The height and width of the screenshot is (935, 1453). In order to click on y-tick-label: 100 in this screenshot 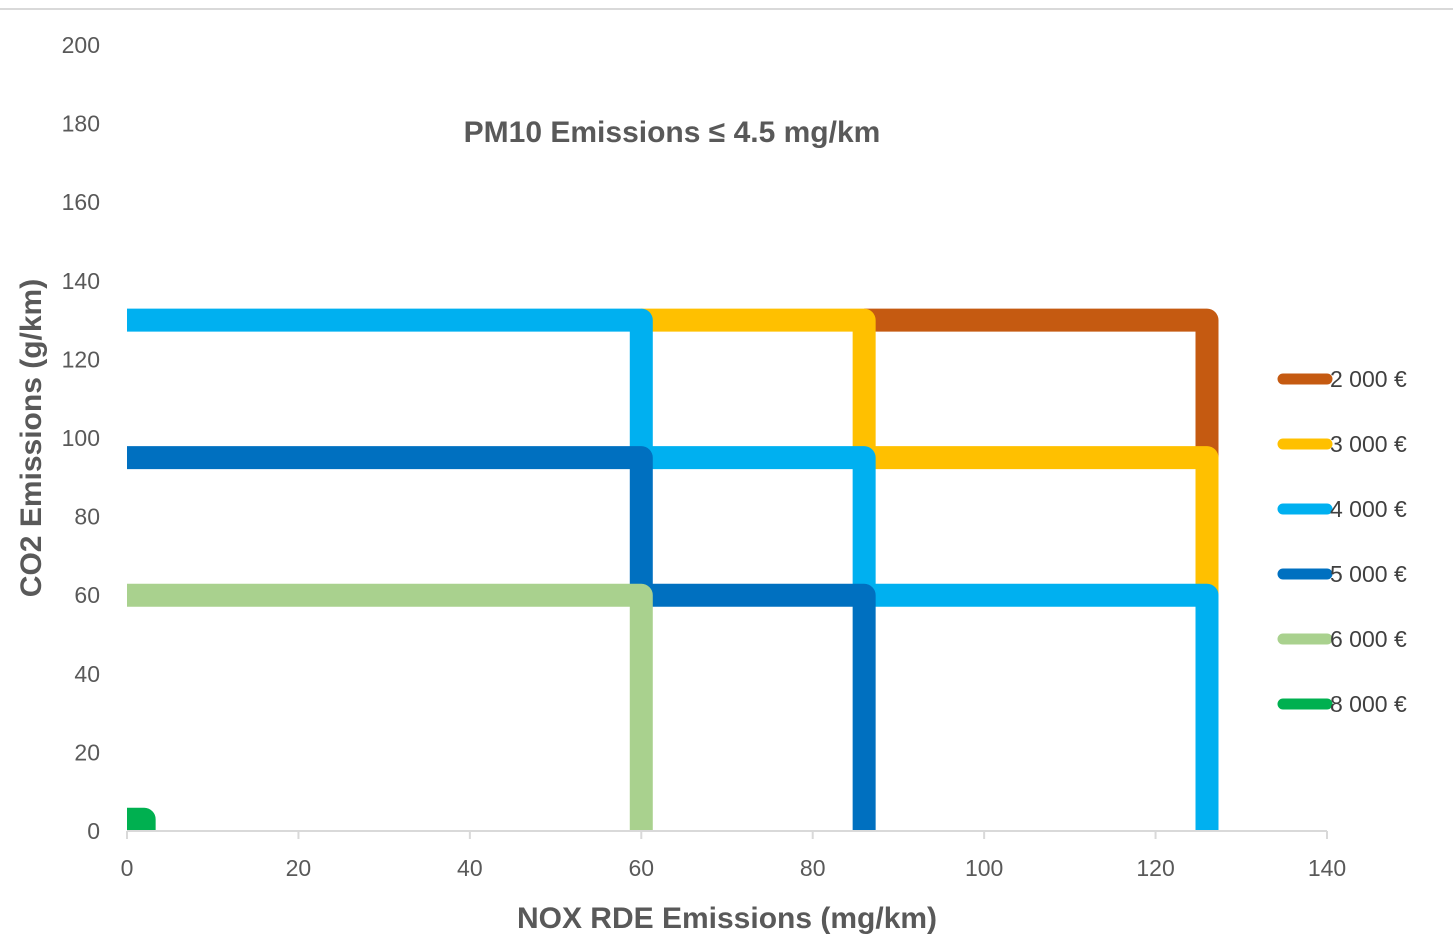, I will do `click(81, 438)`.